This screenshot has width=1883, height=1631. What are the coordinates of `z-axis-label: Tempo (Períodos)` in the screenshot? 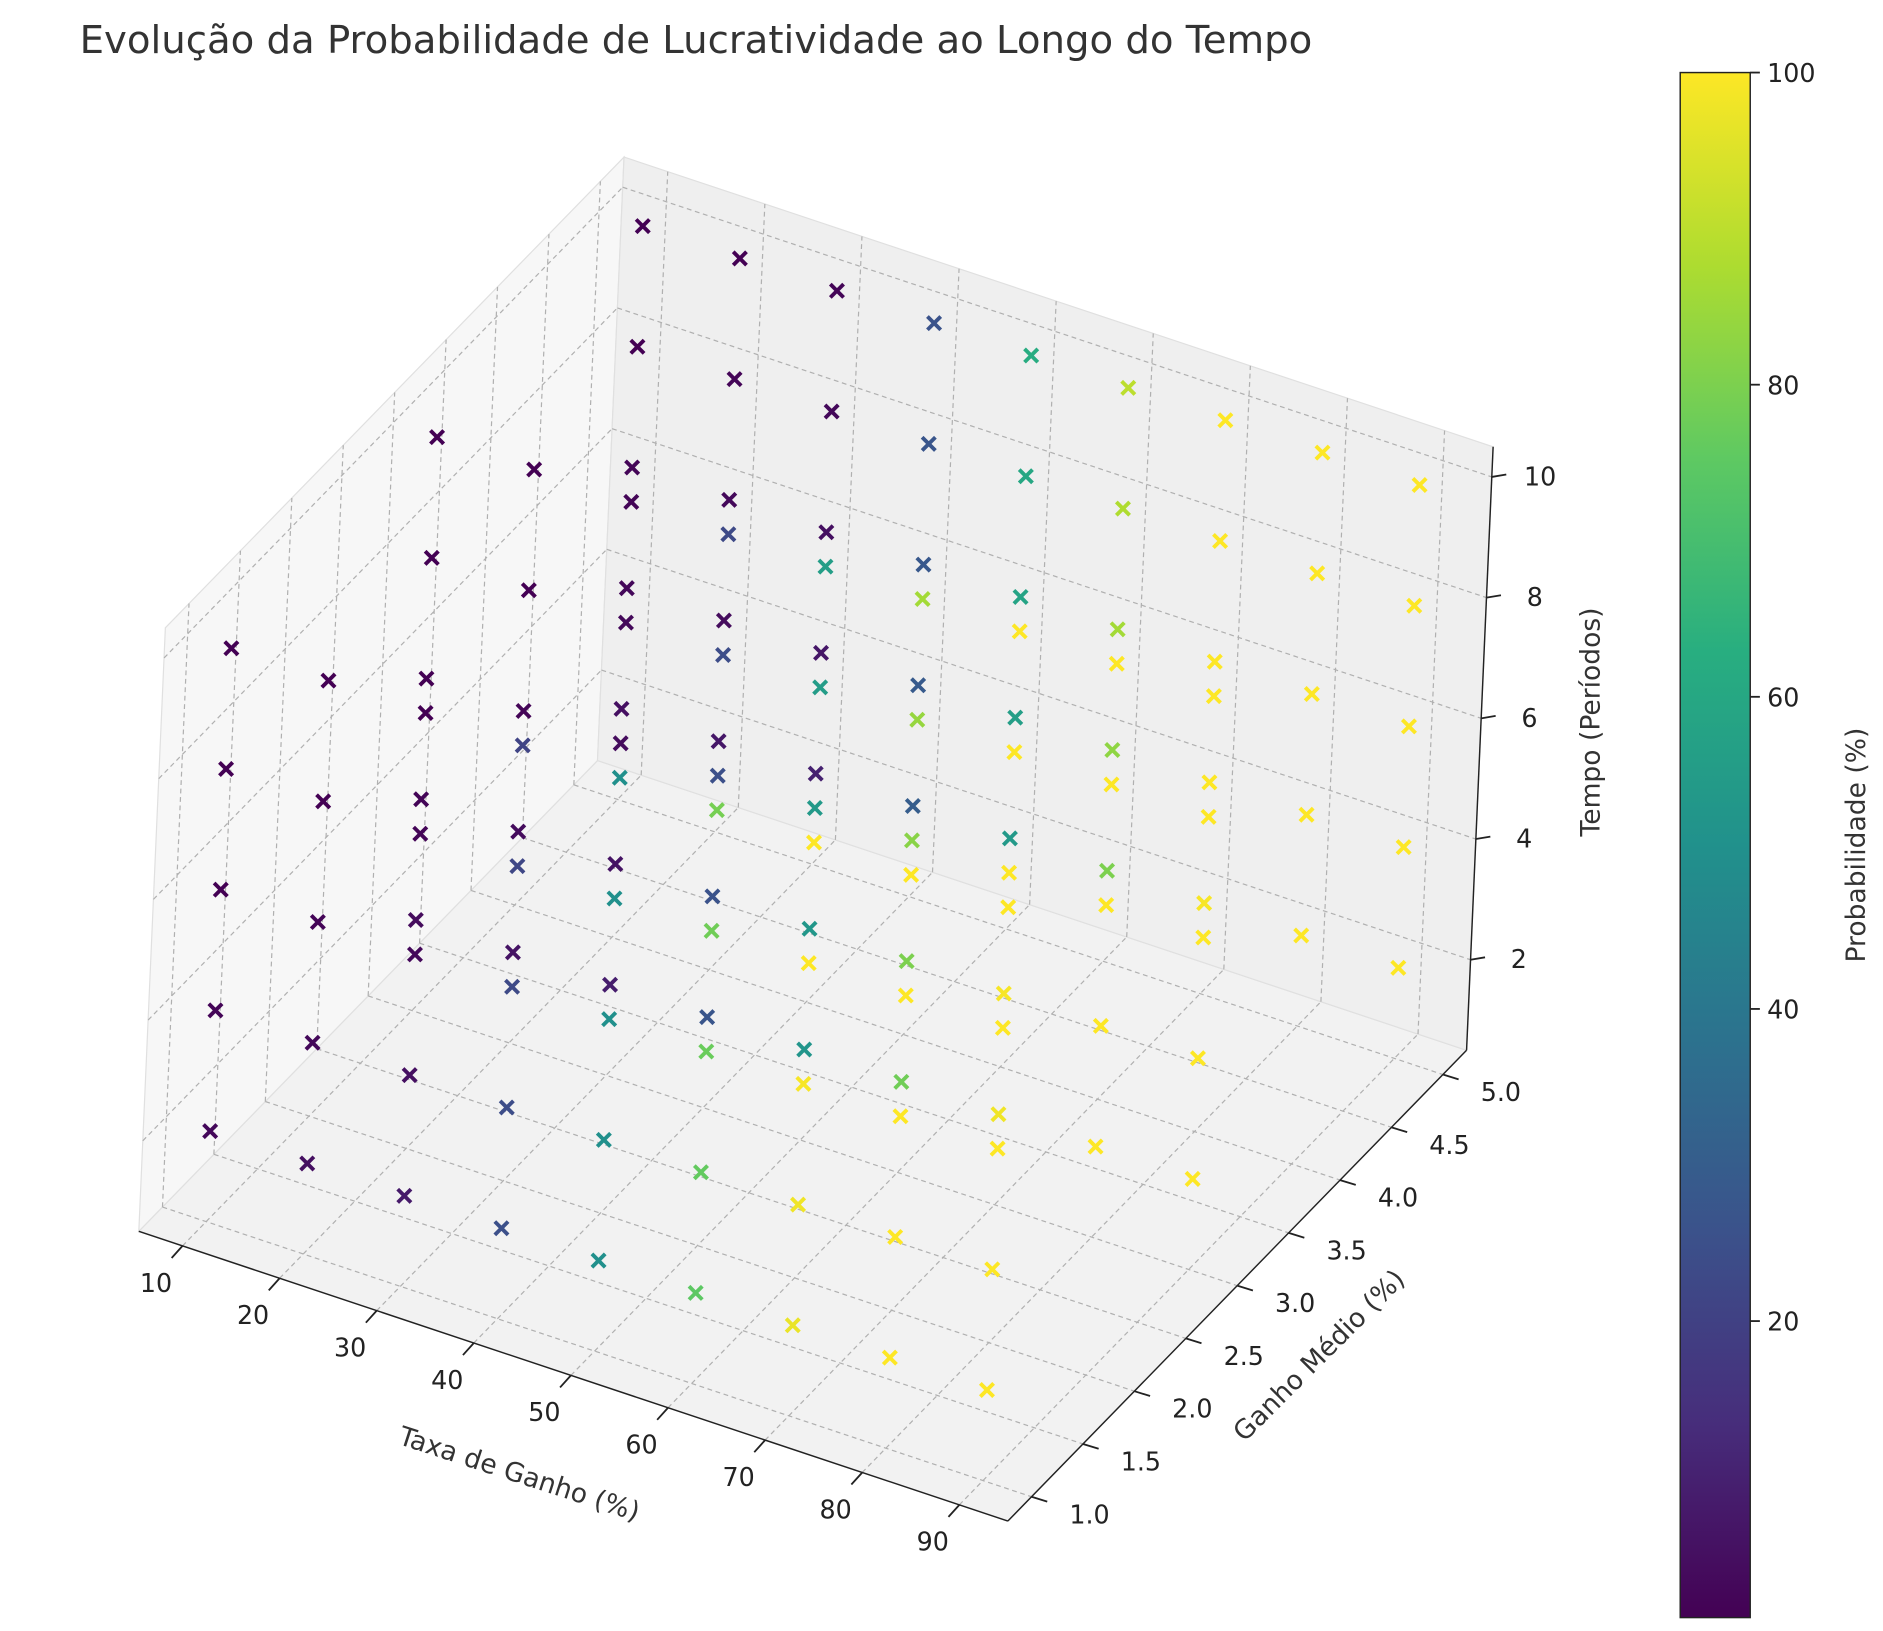 It's located at (1590, 722).